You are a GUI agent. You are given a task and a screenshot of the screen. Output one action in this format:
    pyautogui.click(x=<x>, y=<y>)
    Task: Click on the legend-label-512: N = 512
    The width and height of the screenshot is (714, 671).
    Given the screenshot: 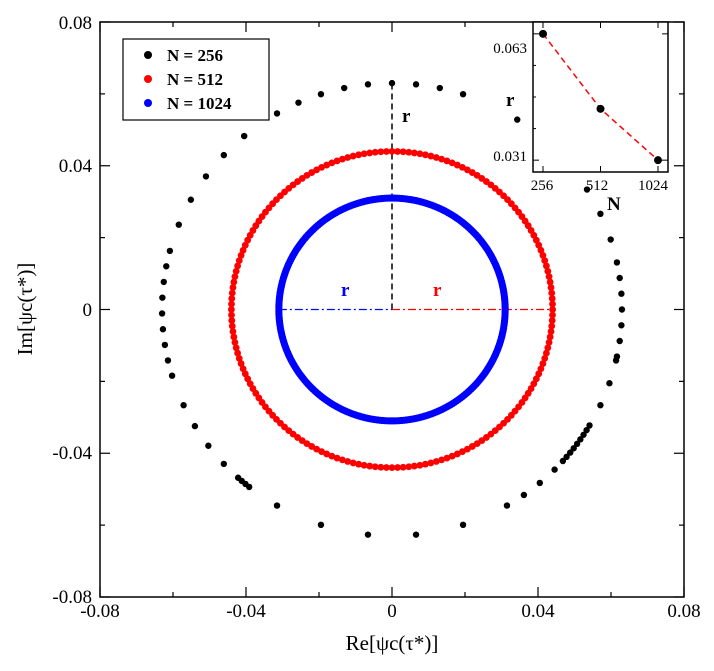 What is the action you would take?
    pyautogui.click(x=195, y=79)
    